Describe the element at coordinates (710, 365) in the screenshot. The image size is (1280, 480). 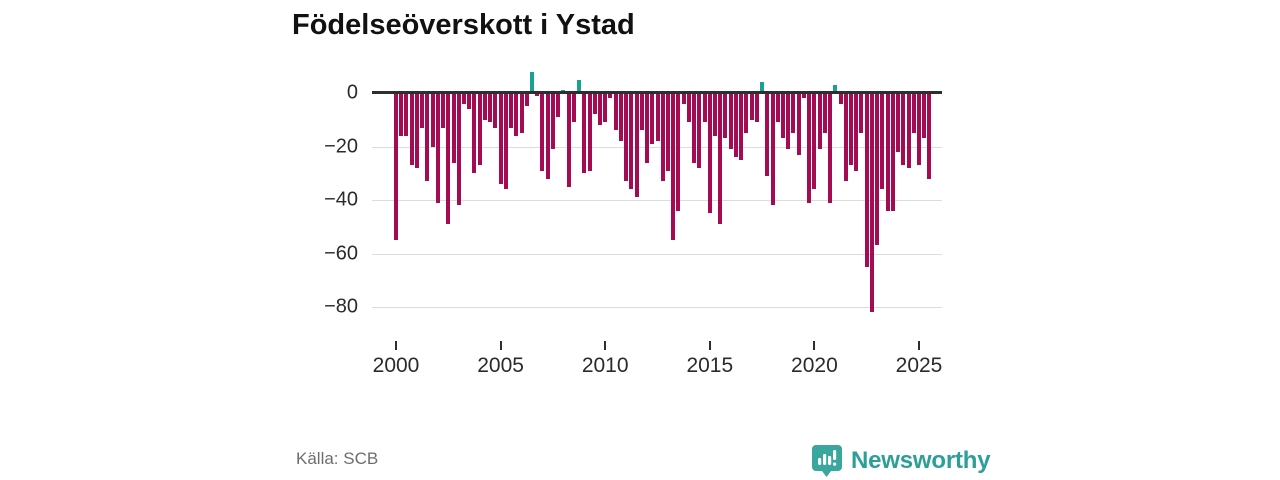
I see `x-axis-tick-label: 2015` at that location.